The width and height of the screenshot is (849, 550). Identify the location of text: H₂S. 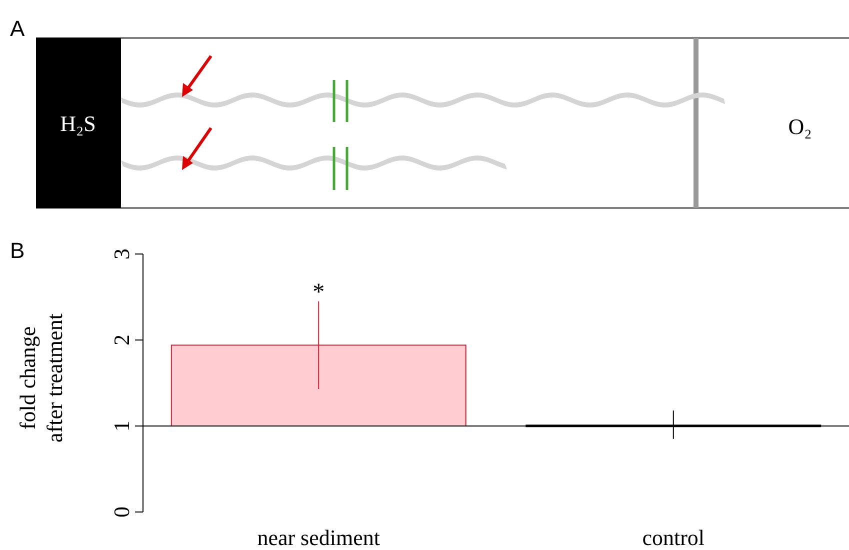
(78, 123).